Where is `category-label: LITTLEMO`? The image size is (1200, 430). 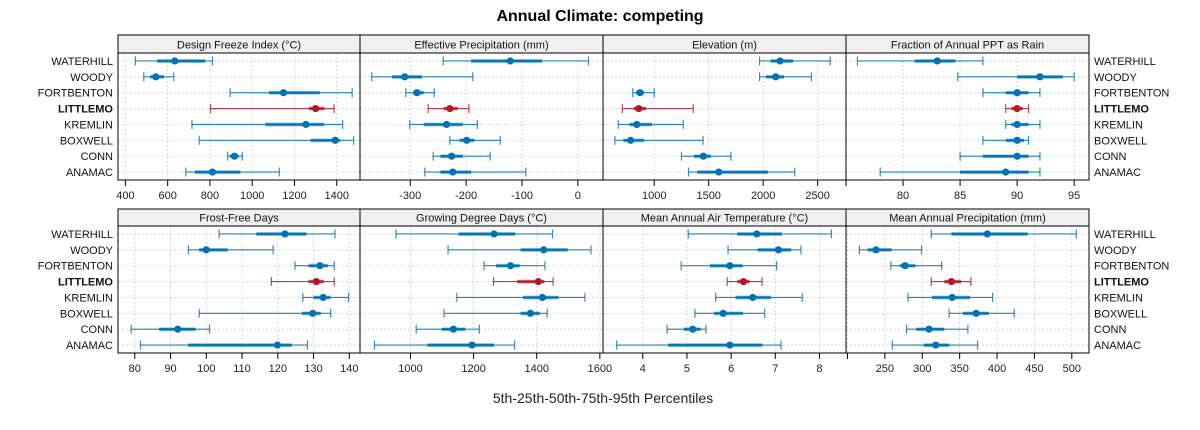 category-label: LITTLEMO is located at coordinates (85, 110).